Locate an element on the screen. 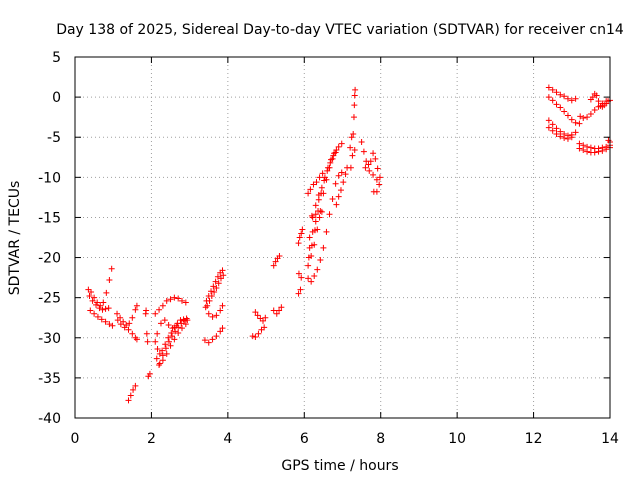 The width and height of the screenshot is (640, 480). y-tick-label: 0 is located at coordinates (56, 98).